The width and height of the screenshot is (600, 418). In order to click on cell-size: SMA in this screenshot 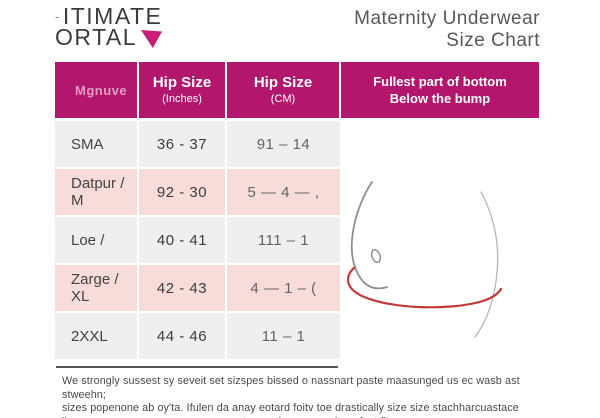, I will do `click(96, 144)`.